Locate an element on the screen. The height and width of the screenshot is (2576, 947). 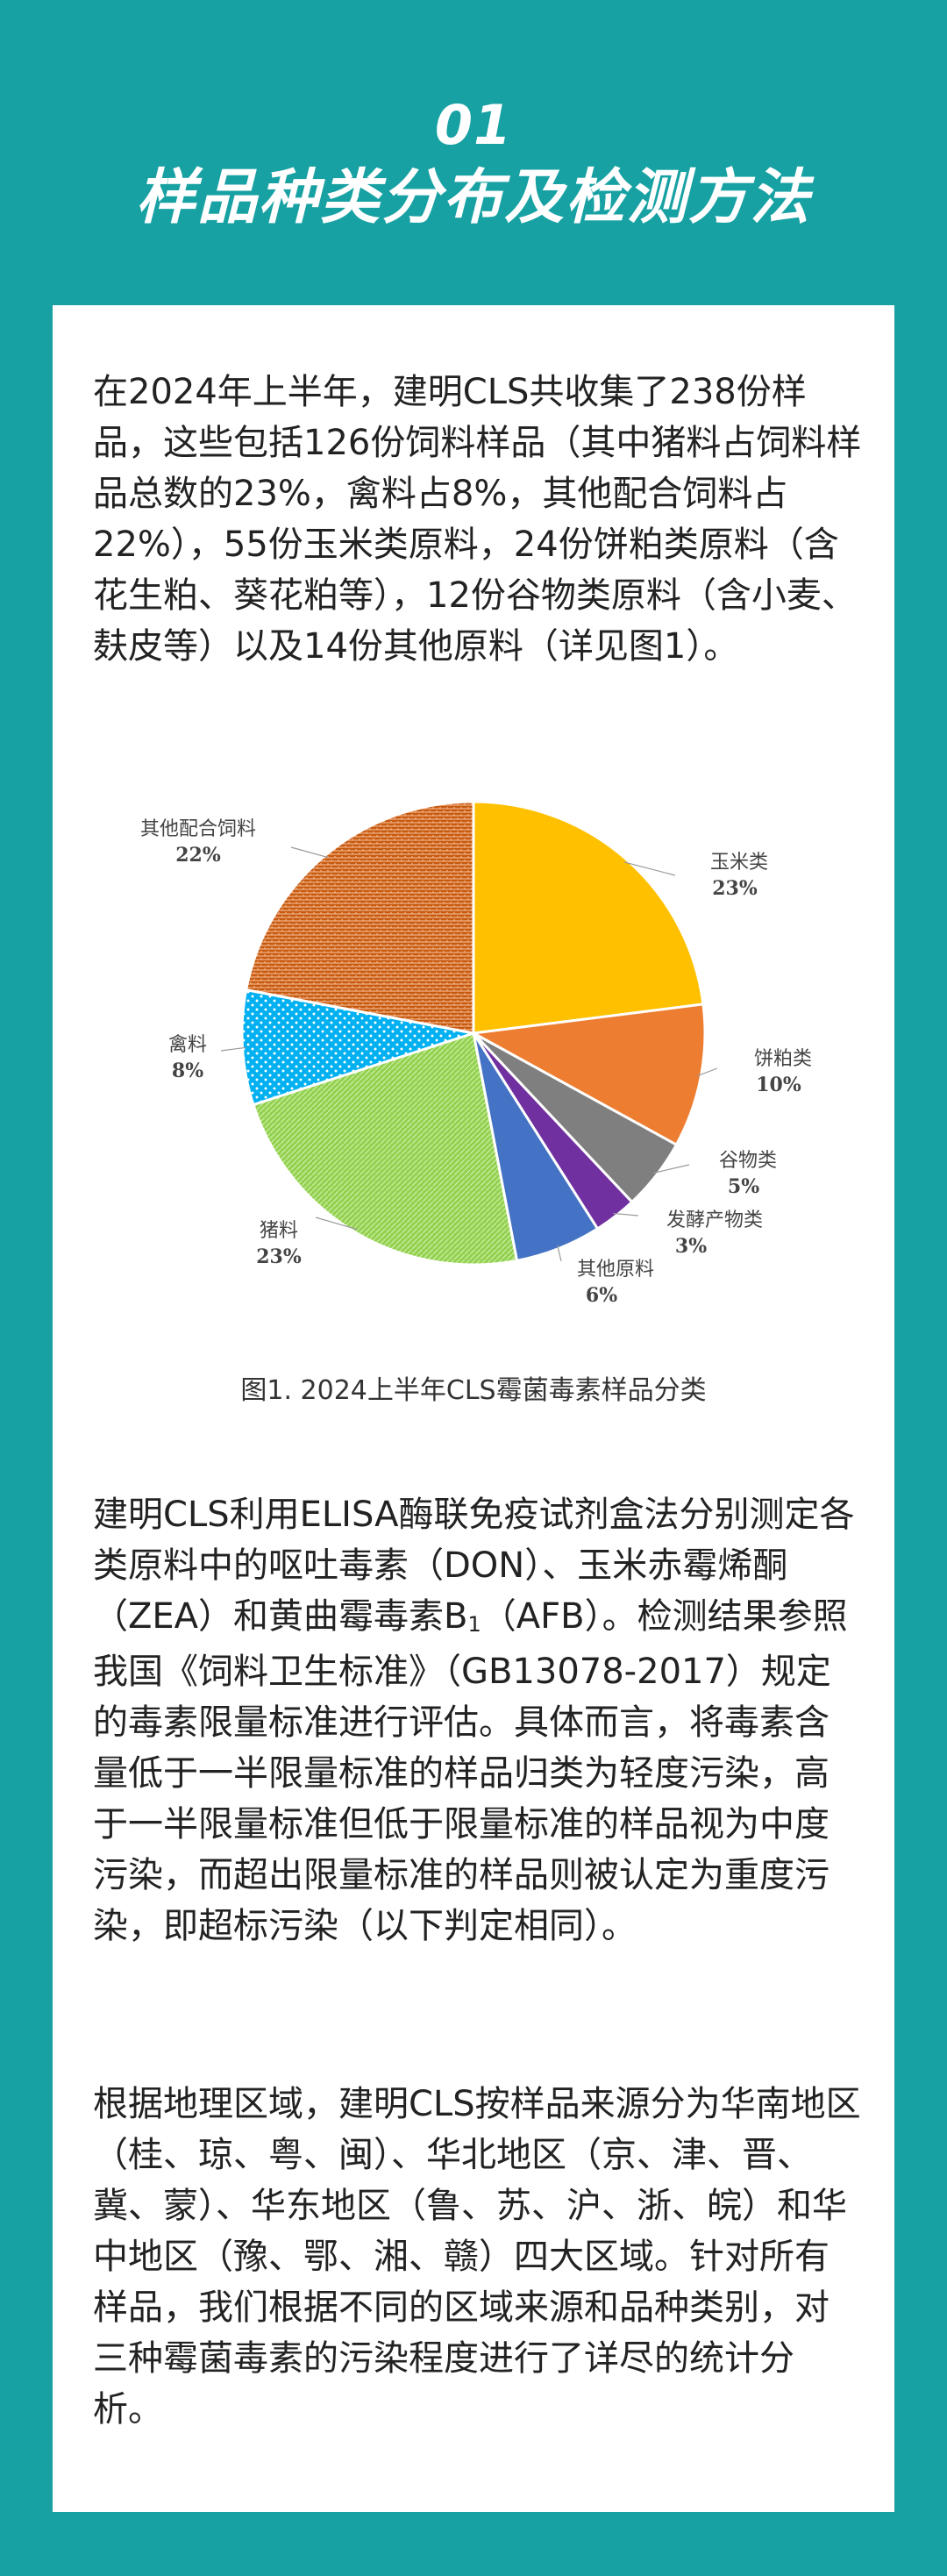
slice-label-2: 饼粕类 is located at coordinates (783, 1059).